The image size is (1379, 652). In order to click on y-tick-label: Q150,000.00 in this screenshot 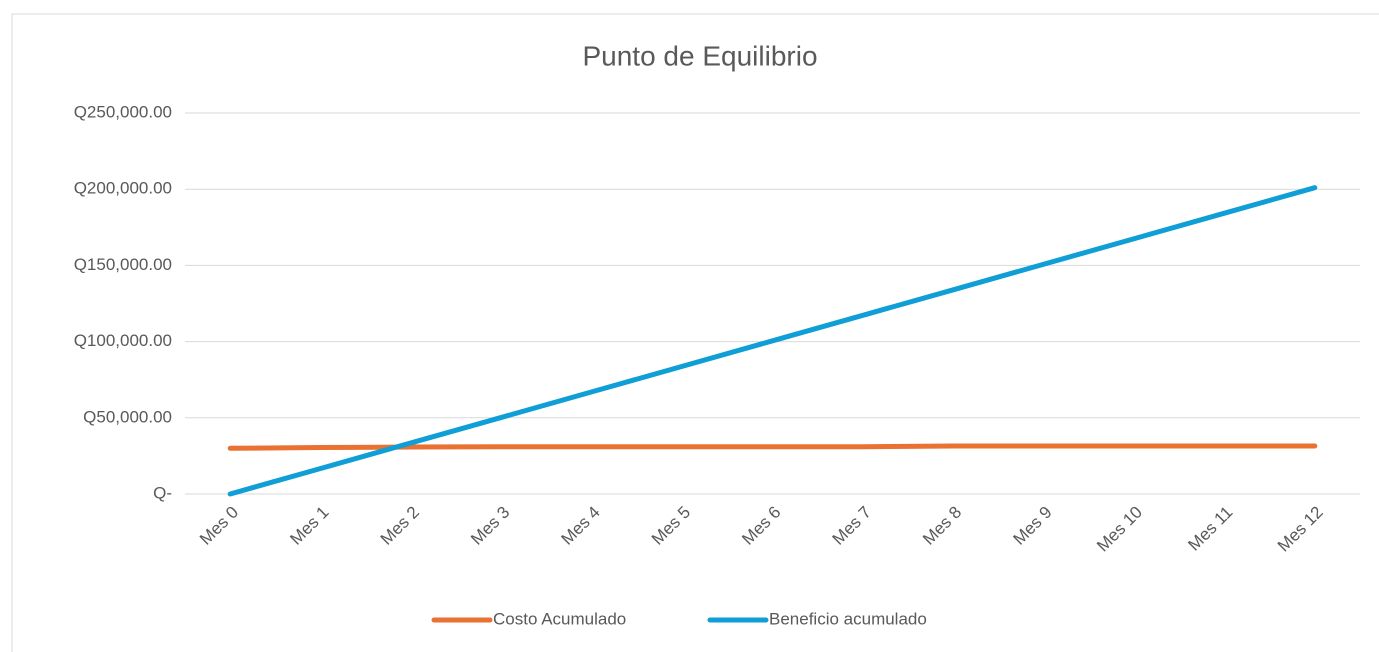, I will do `click(123, 264)`.